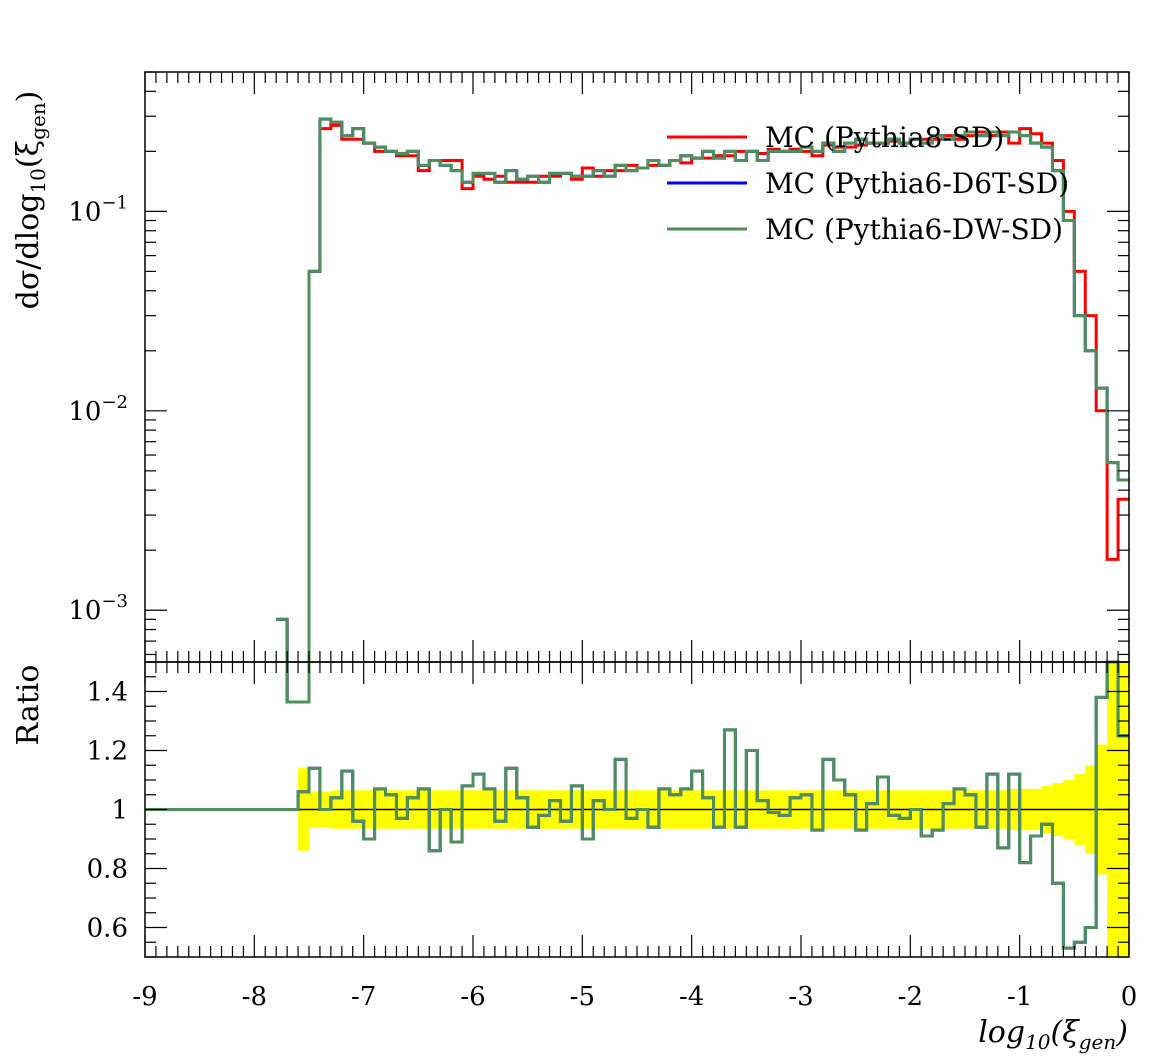 This screenshot has width=1167, height=1056. What do you see at coordinates (582, 997) in the screenshot?
I see `x-tick-label: -5` at bounding box center [582, 997].